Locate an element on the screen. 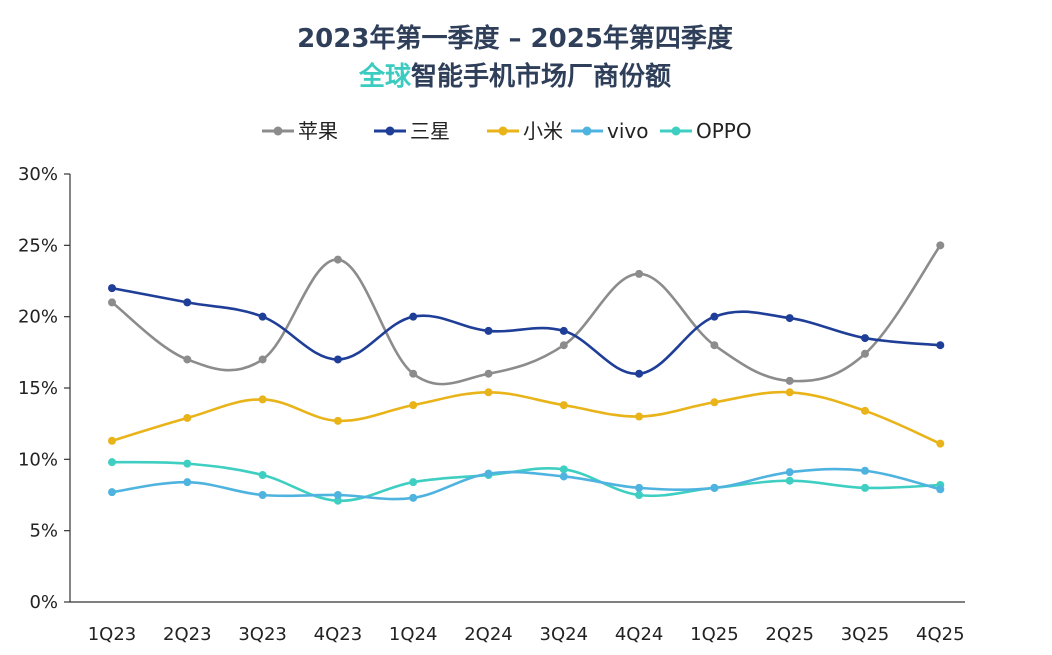 The image size is (1052, 655). x-tick-label: 3Q24 is located at coordinates (564, 634).